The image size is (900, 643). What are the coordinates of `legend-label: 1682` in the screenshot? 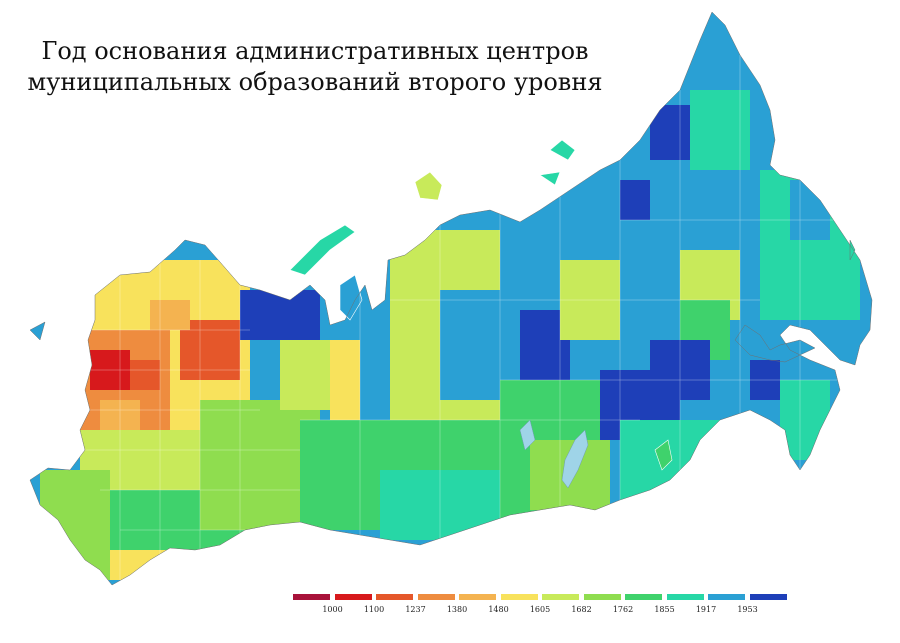 It's located at (581, 609).